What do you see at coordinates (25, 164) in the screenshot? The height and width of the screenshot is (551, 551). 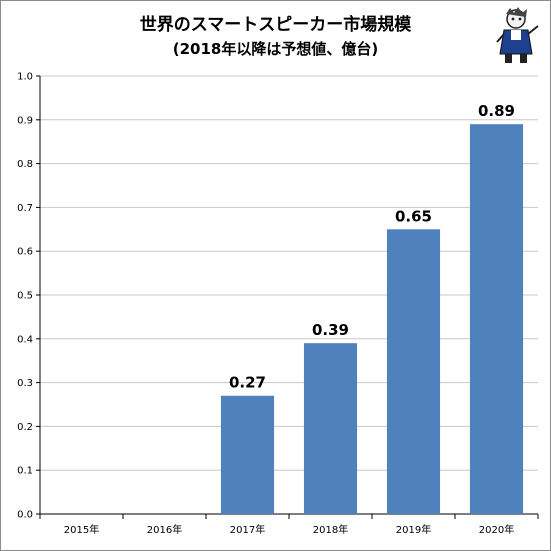 I see `y-tick-label: 0.8` at bounding box center [25, 164].